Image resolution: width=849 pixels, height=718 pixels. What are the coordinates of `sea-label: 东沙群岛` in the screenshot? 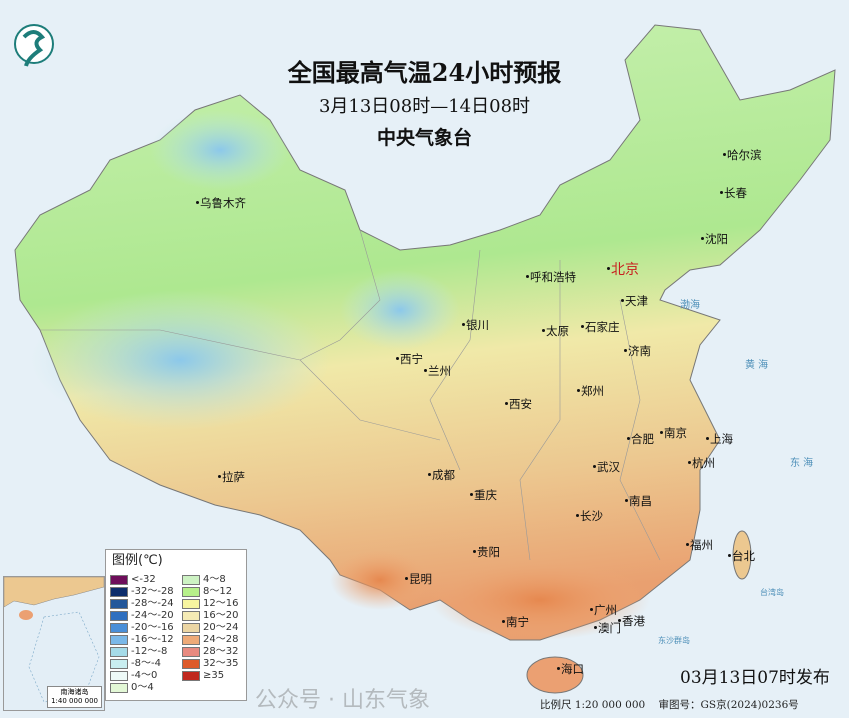 It's located at (674, 640).